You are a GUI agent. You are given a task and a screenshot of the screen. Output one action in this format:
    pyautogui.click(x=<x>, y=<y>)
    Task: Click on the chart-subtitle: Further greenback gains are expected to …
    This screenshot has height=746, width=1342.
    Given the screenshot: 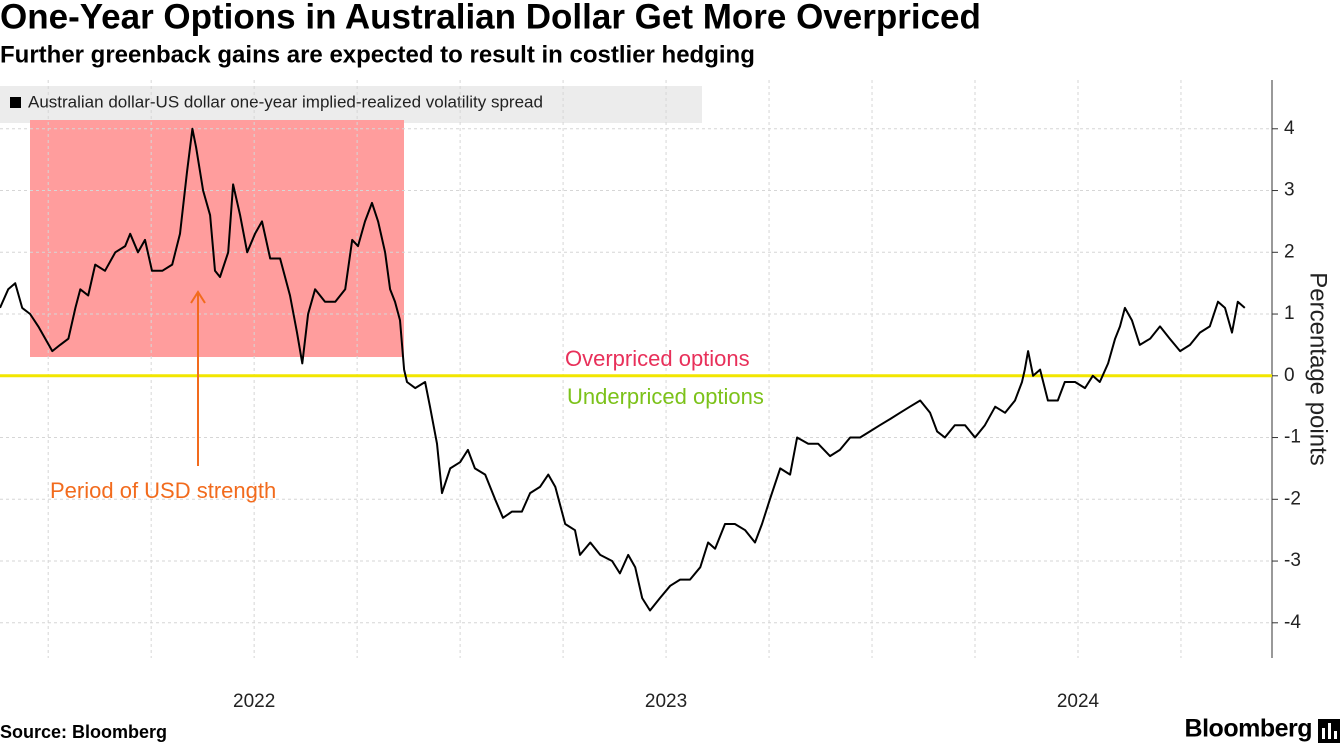 What is the action you would take?
    pyautogui.click(x=377, y=54)
    